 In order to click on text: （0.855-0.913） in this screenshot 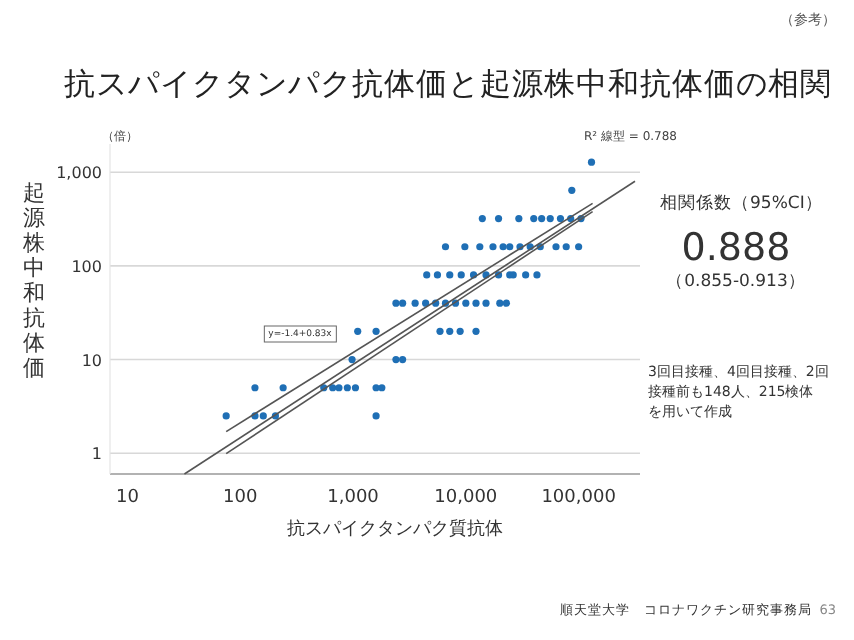, I will do `click(736, 282)`.